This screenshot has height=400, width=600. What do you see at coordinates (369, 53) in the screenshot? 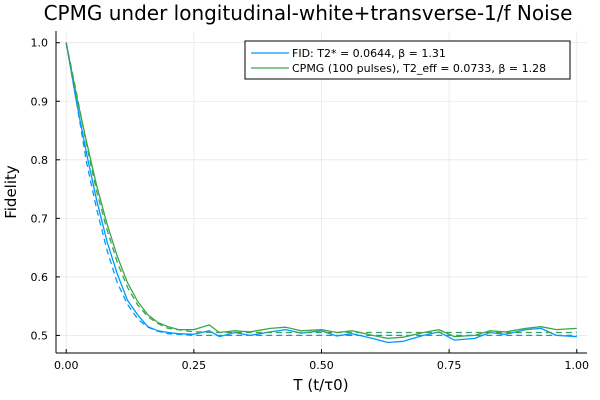
I see `legend-label-fid: FID: T2* = 0.0644, β = 1.31` at bounding box center [369, 53].